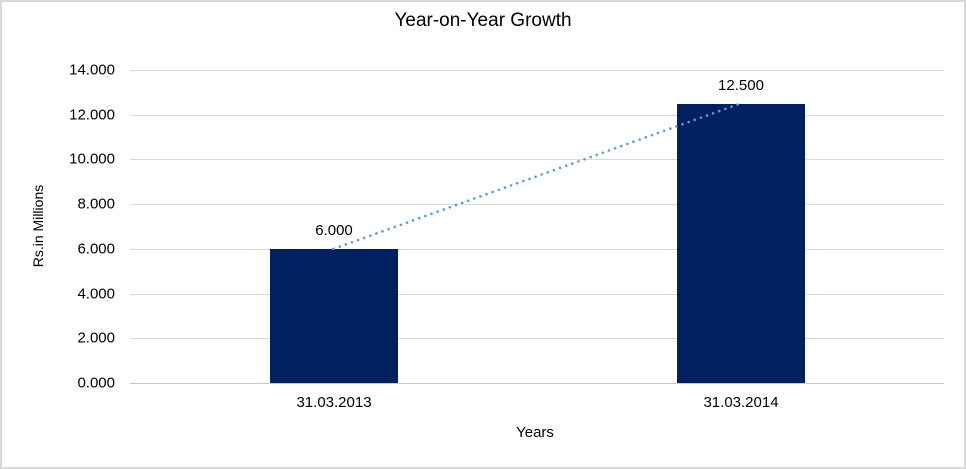  I want to click on x-category-label: 31.03.2014, so click(741, 402).